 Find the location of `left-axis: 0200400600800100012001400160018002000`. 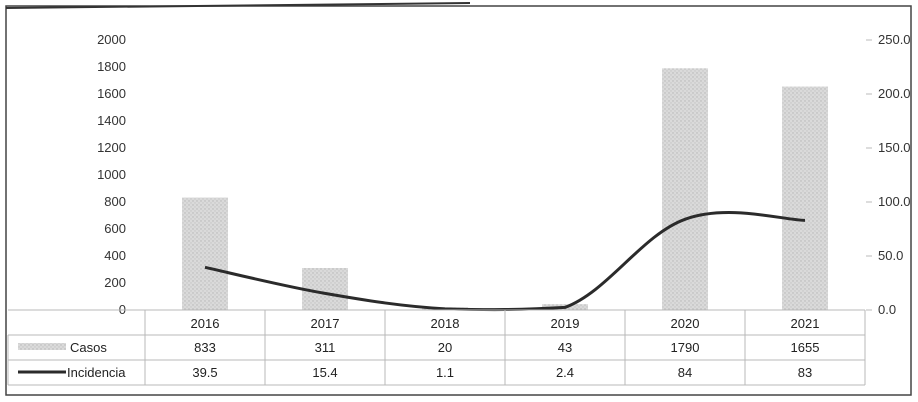

left-axis: 0200400600800100012001400160018002000 is located at coordinates (111, 174).